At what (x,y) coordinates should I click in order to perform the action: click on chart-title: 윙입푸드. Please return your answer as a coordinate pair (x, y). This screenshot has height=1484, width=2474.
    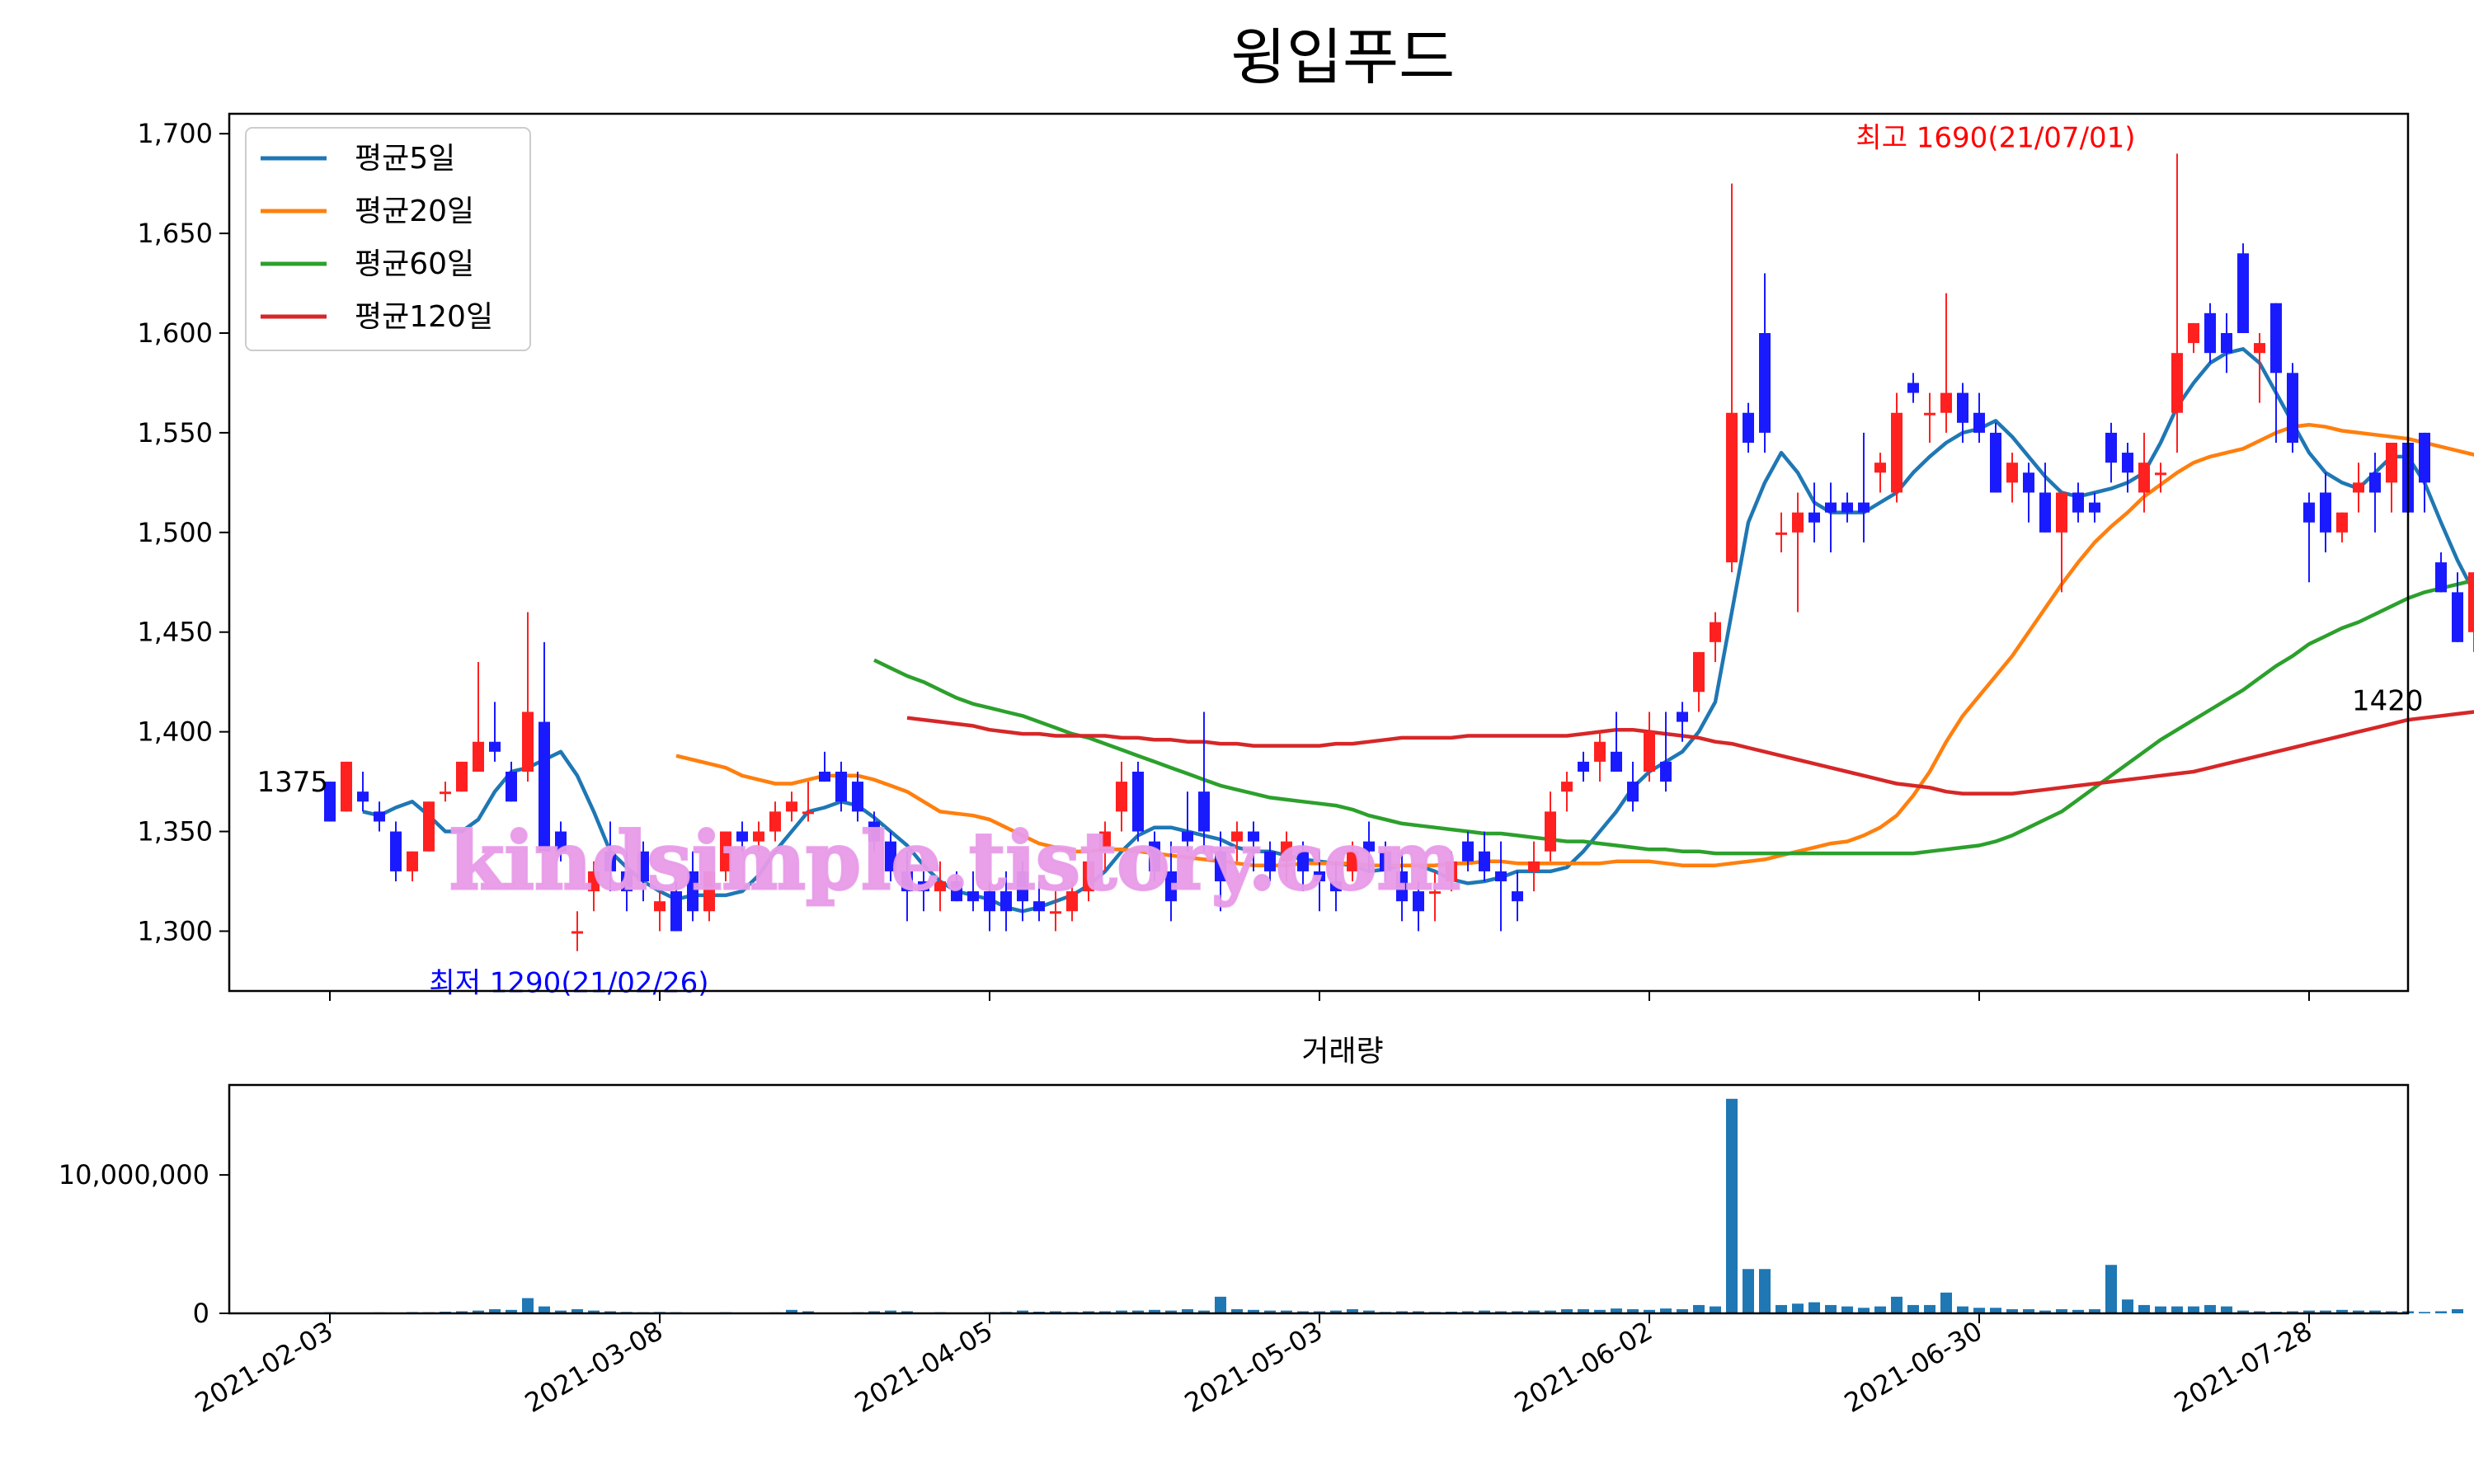
    Looking at the image, I should click on (1342, 58).